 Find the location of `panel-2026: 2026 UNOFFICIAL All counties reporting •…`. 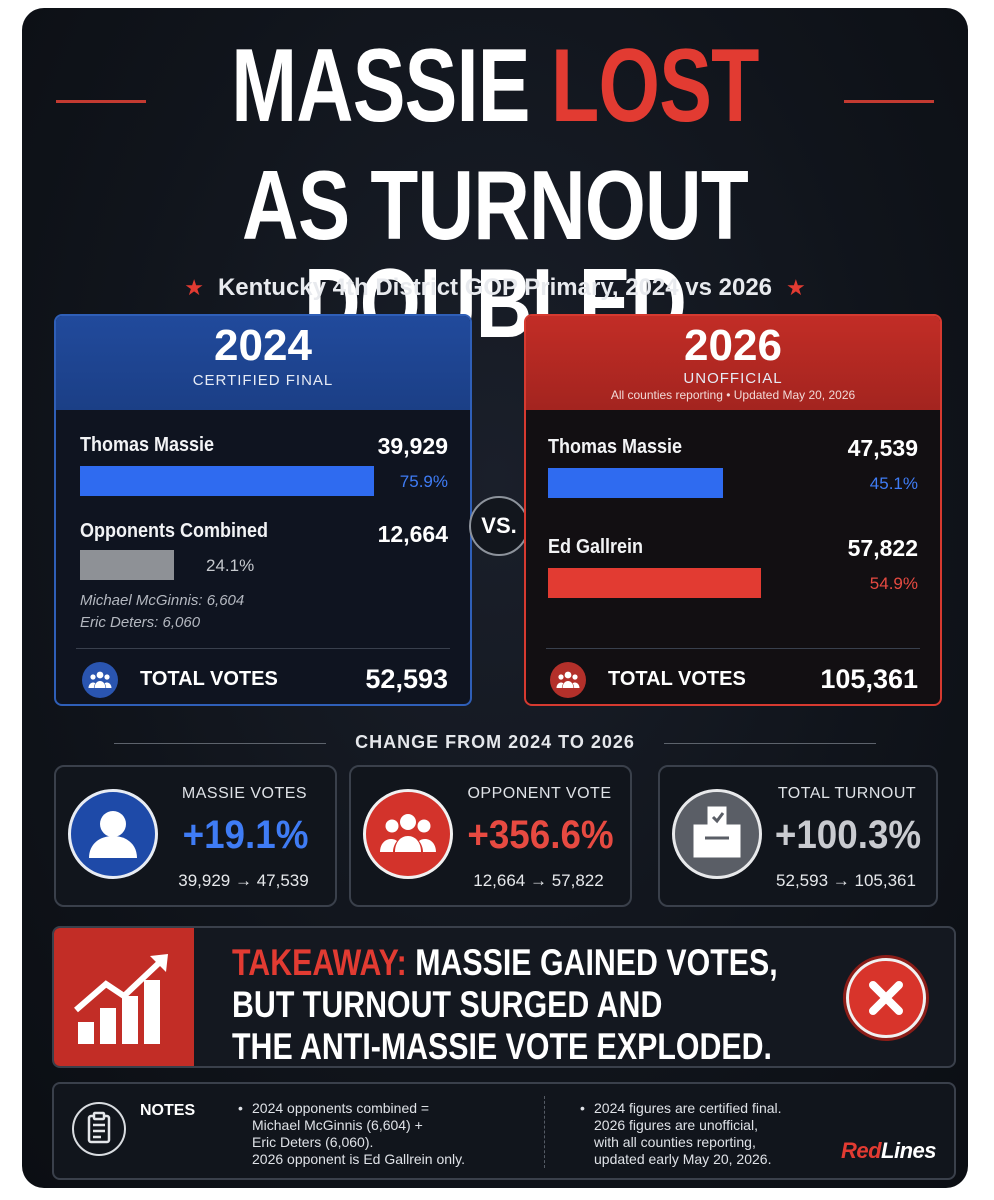

panel-2026: 2026 UNOFFICIAL All counties reporting •… is located at coordinates (733, 510).